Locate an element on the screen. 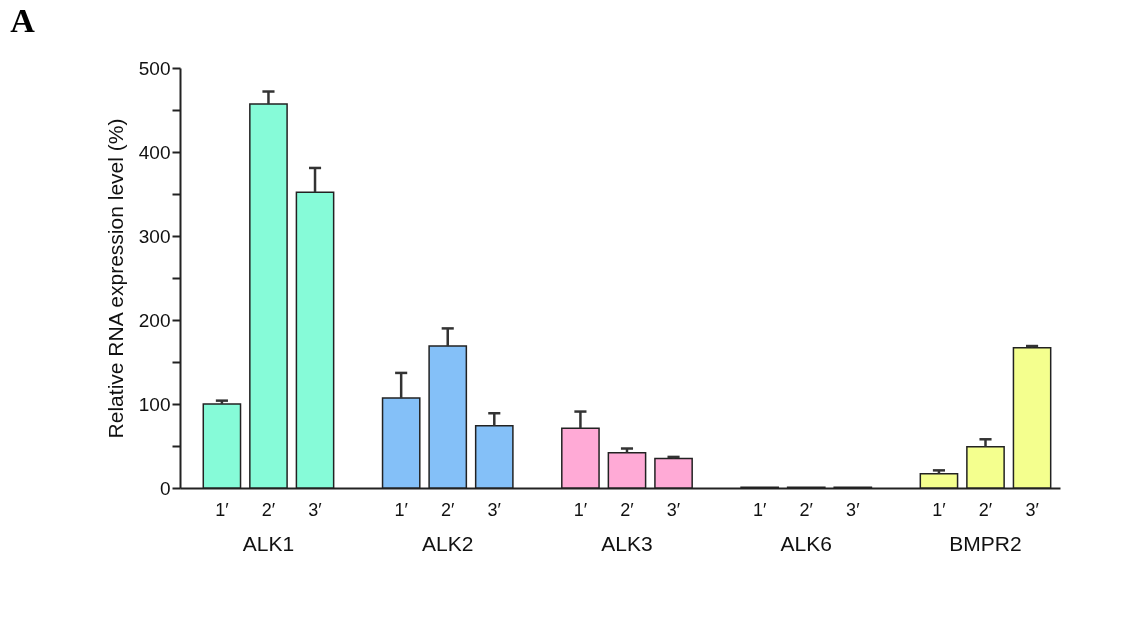 The height and width of the screenshot is (638, 1132). text: ALK3 is located at coordinates (627, 543).